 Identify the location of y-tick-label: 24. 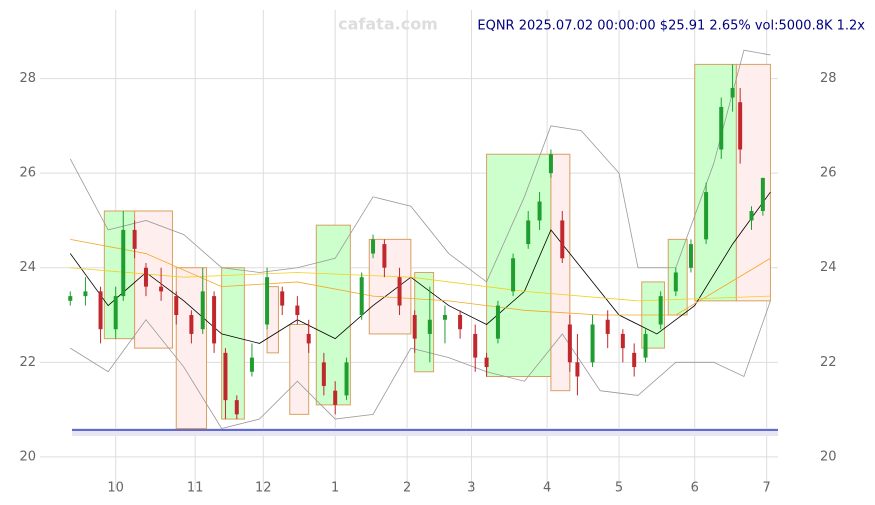
(27, 267).